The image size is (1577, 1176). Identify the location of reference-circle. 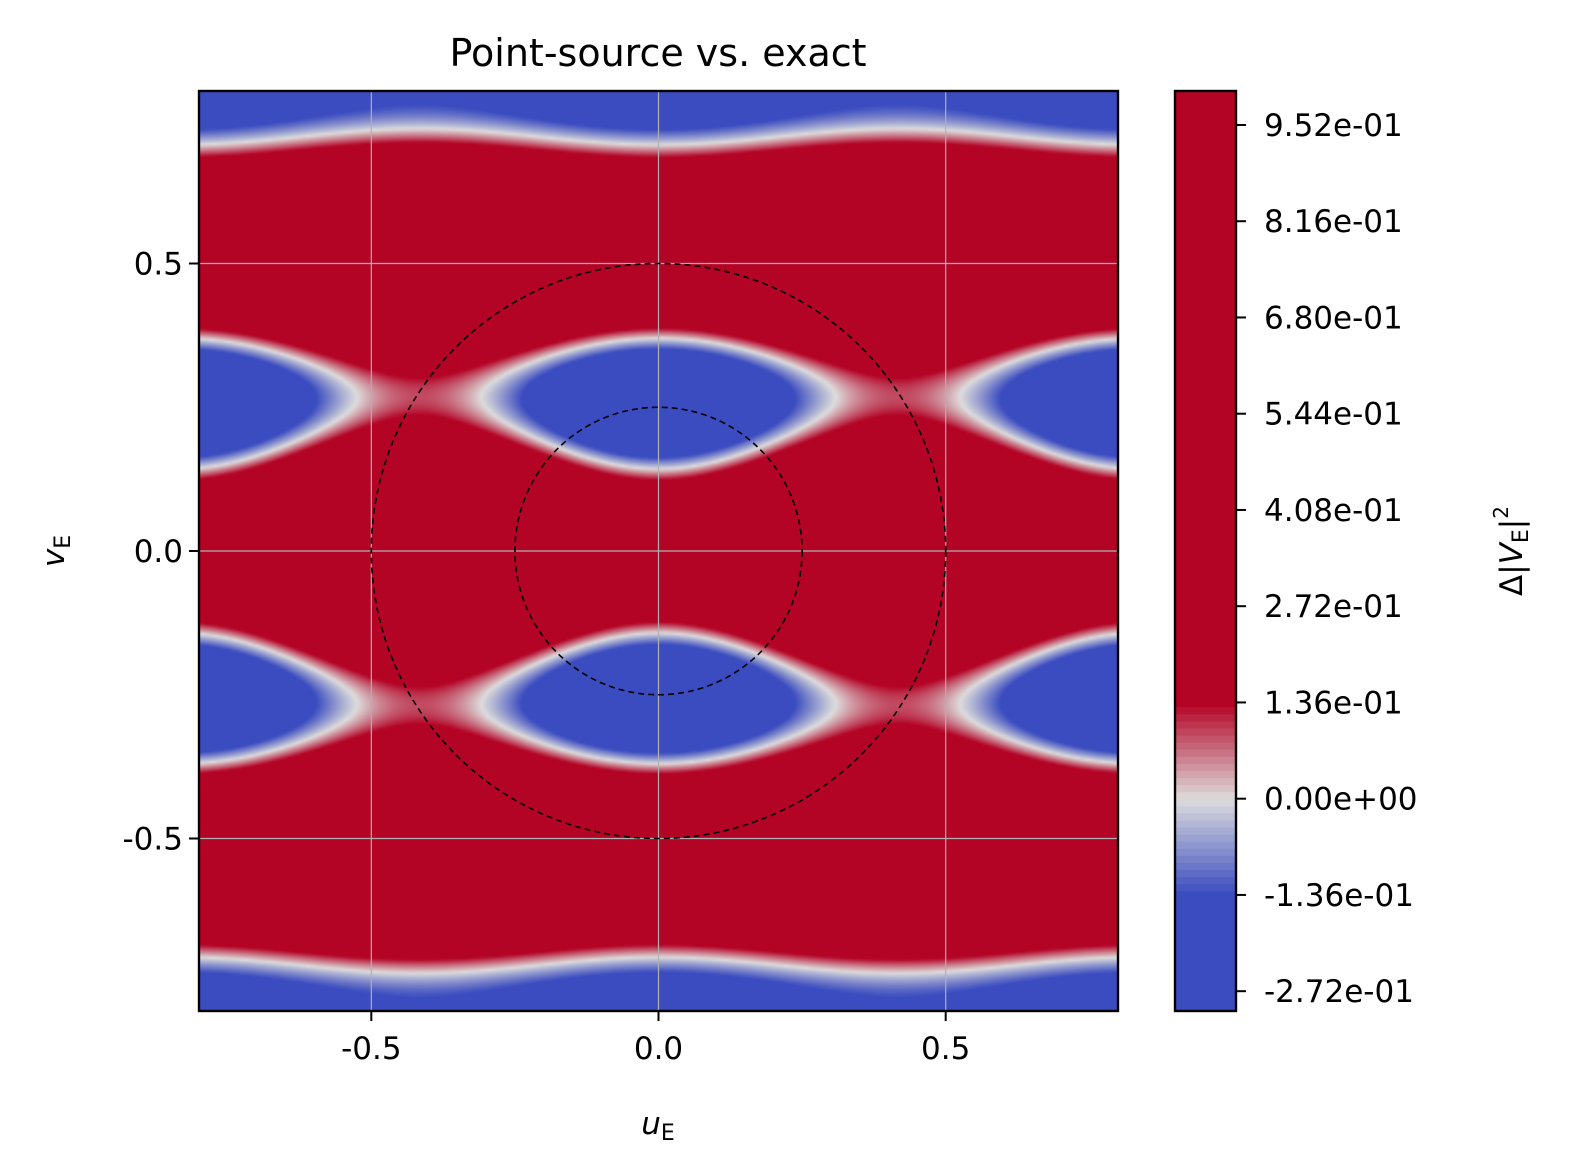
(658, 551).